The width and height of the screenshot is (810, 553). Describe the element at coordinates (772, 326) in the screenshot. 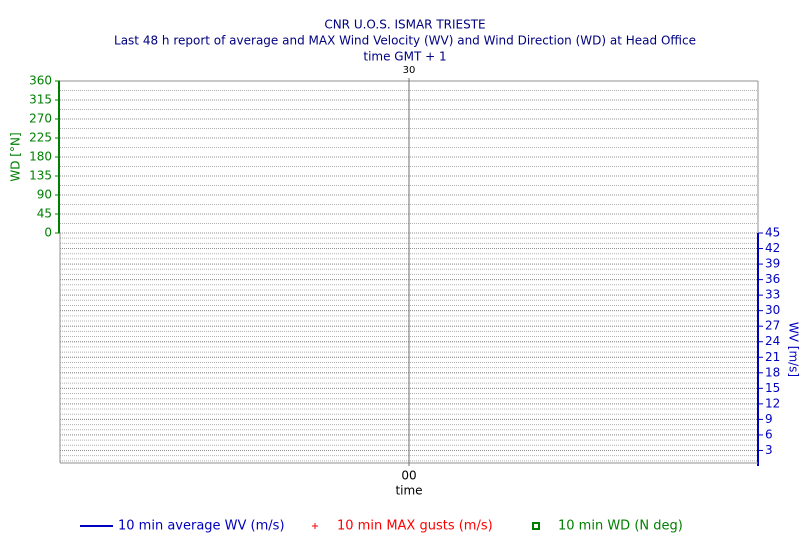

I see `y2-tick-label: 27` at that location.